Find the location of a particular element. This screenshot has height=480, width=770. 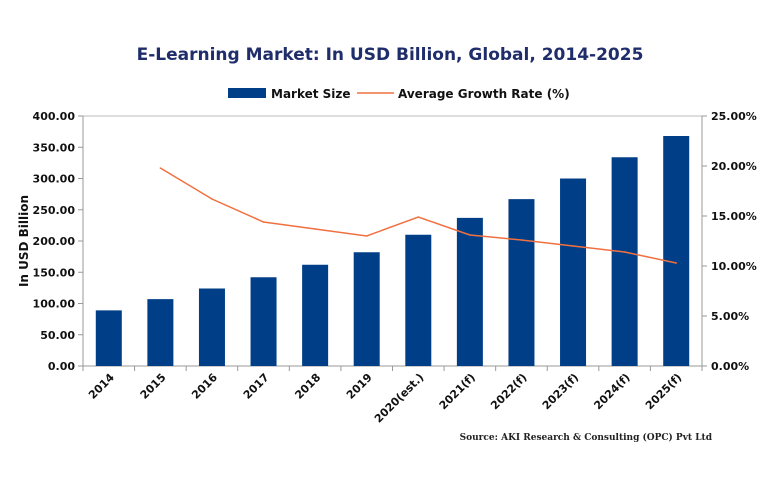

y-tick-label: 400.00 is located at coordinates (54, 116).